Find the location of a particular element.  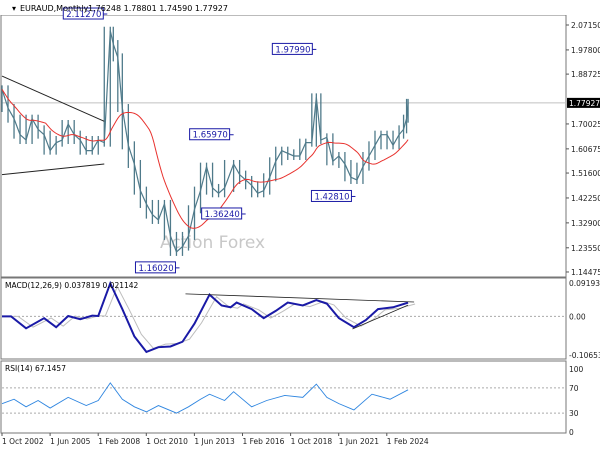

rsi-tick-label: 100 is located at coordinates (576, 369).